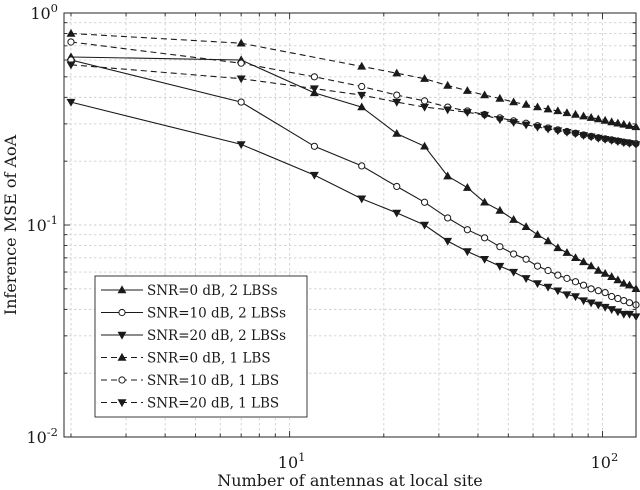  I want to click on y-tick-label-base: 10, so click(36, 437).